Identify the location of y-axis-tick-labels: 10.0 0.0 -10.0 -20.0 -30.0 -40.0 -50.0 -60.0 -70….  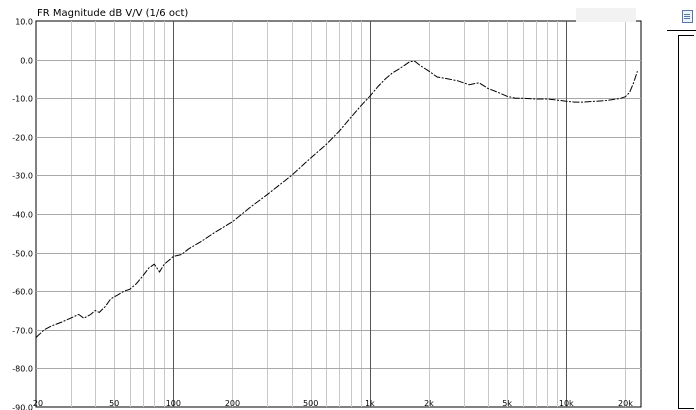
(22, 214).